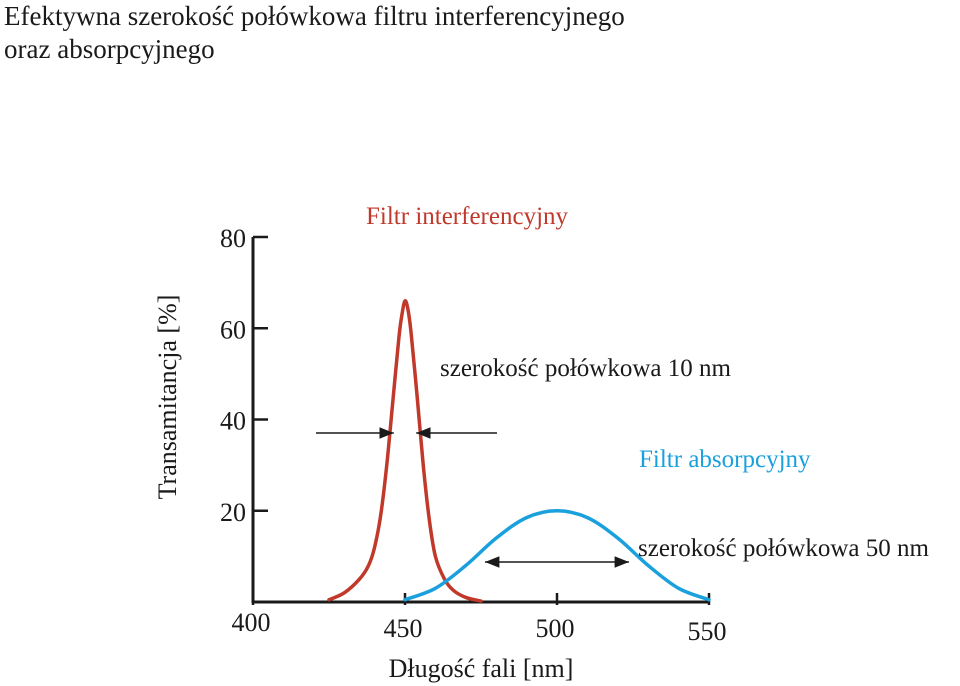 Image resolution: width=960 pixels, height=686 pixels. Describe the element at coordinates (467, 216) in the screenshot. I see `series-label-interference: Filtr interferencyjny` at that location.